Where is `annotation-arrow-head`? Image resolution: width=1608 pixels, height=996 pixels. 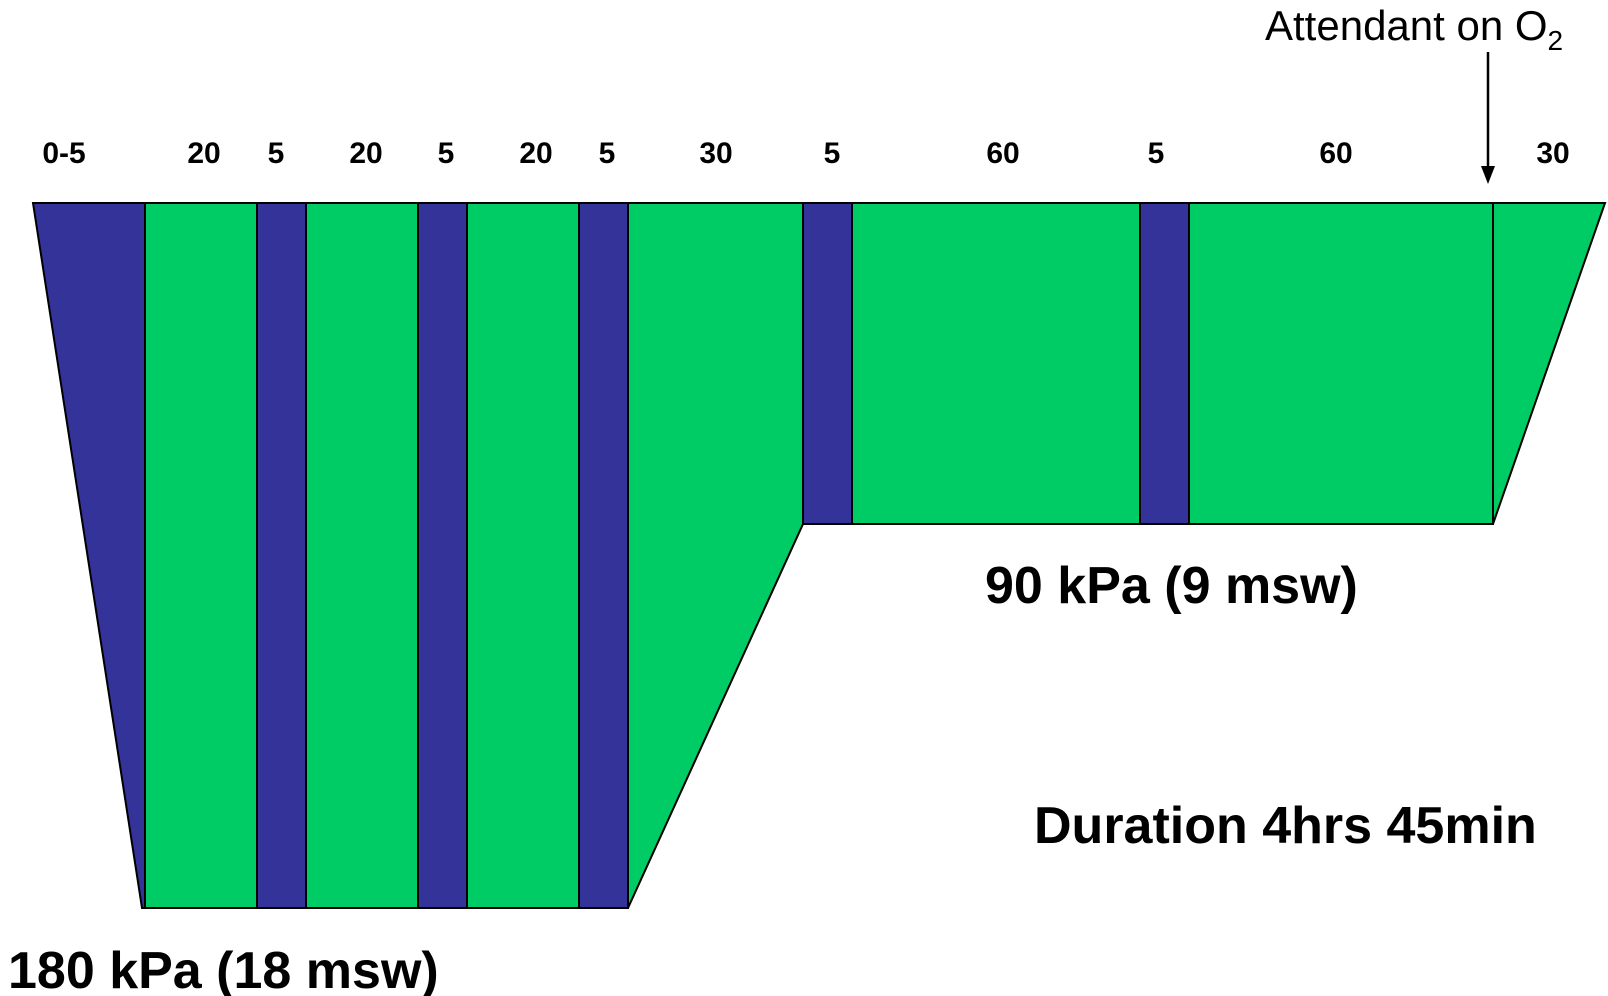
annotation-arrow-head is located at coordinates (1488, 175).